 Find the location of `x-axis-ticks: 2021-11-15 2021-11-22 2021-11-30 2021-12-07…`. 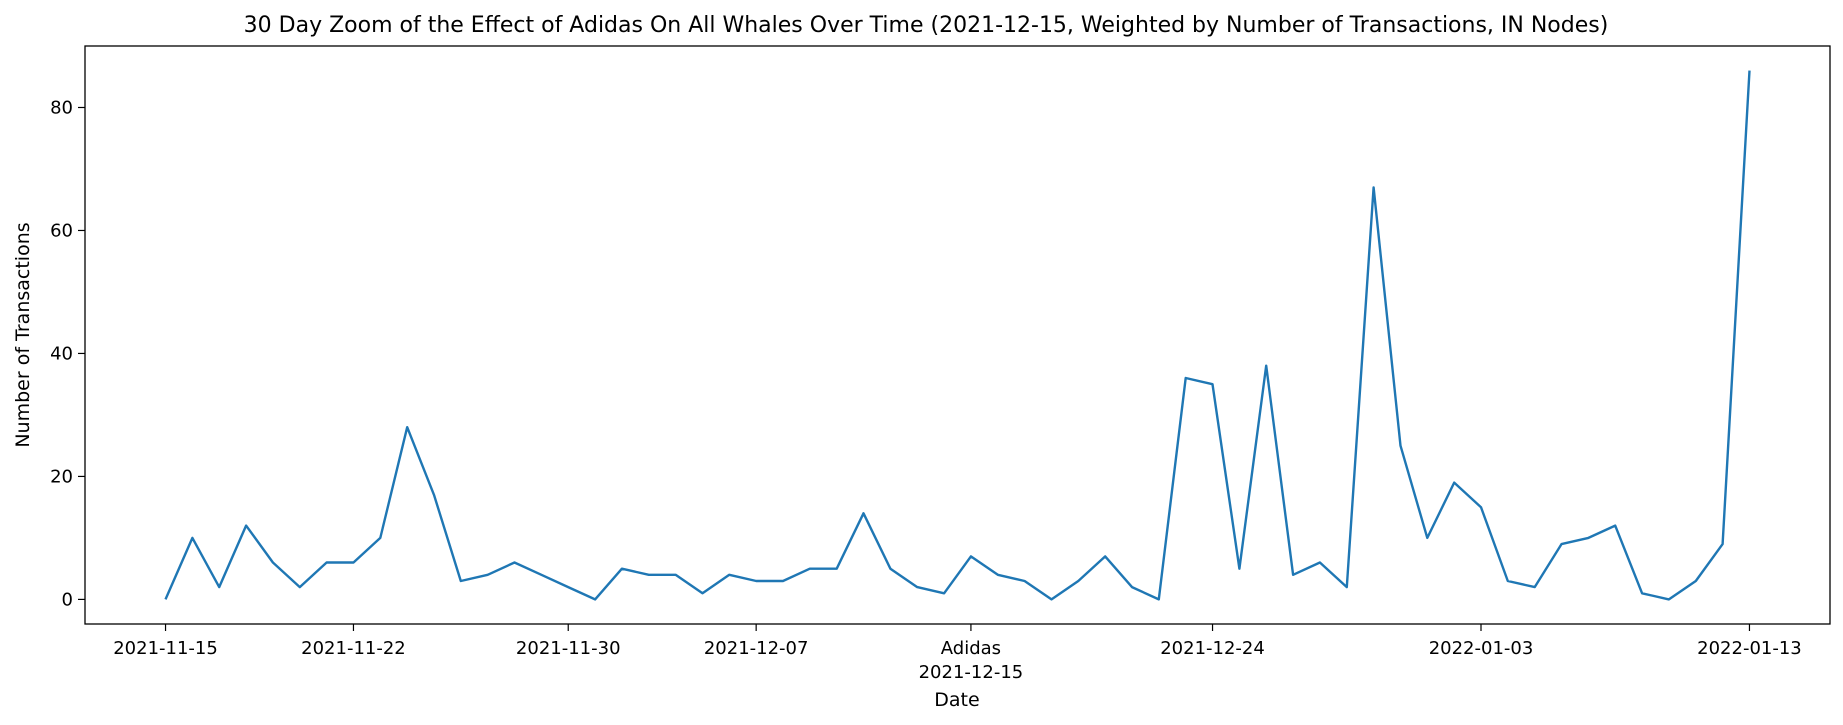

x-axis-ticks: 2021-11-15 2021-11-22 2021-11-30 2021-12-07… is located at coordinates (957, 653).